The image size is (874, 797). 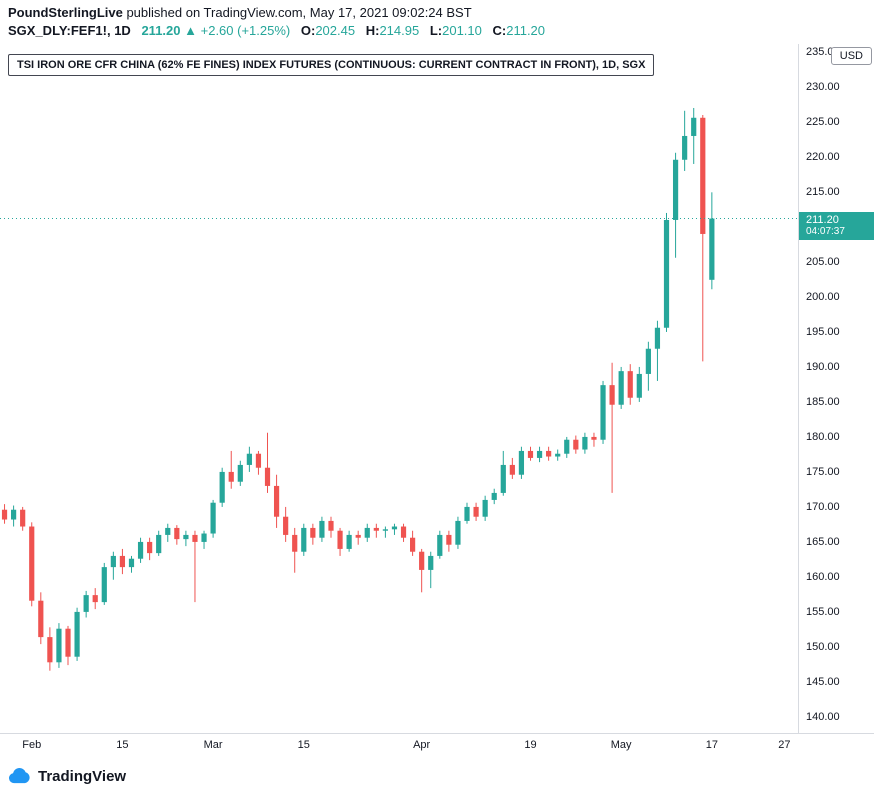 What do you see at coordinates (65, 12) in the screenshot?
I see `publisher-name: PoundSterlingLive` at bounding box center [65, 12].